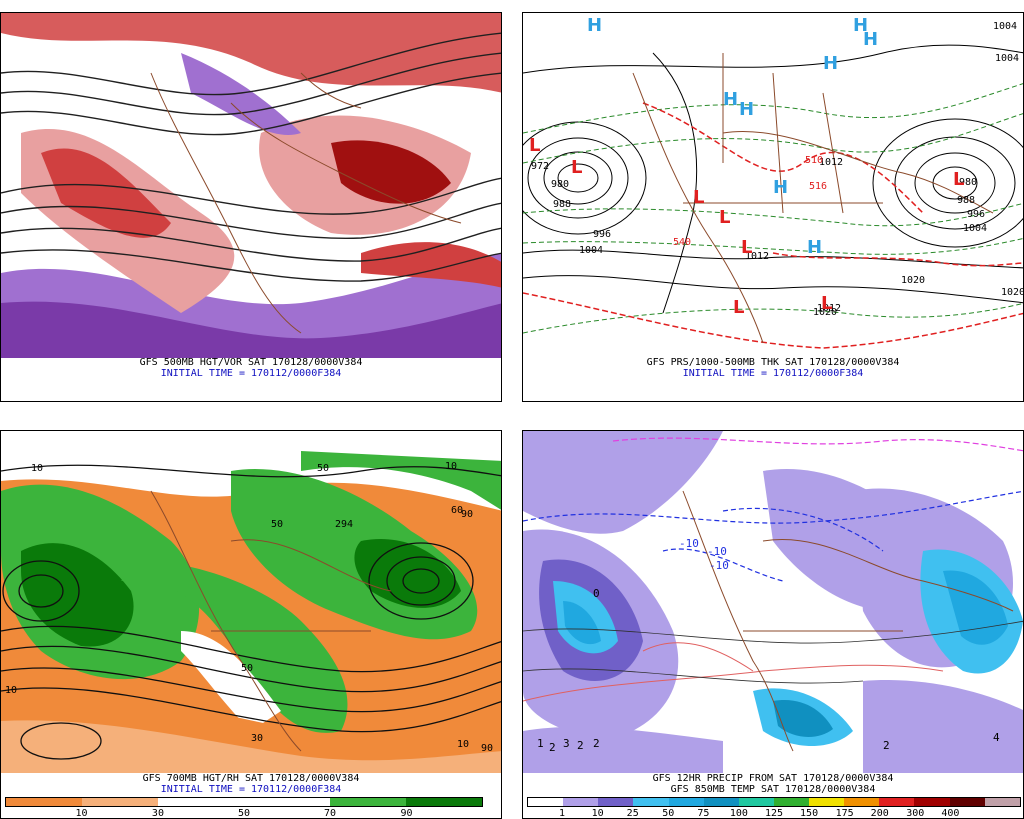  Describe the element at coordinates (996, 737) in the screenshot. I see `contour-label: 4` at that location.